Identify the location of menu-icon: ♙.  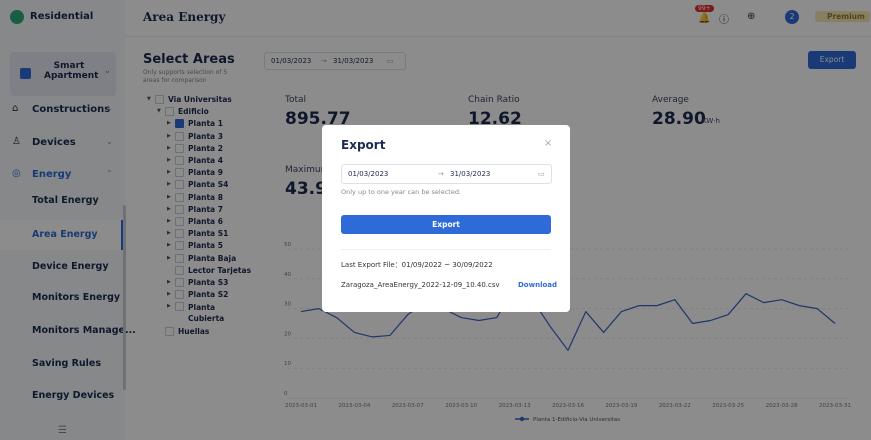
(16, 141).